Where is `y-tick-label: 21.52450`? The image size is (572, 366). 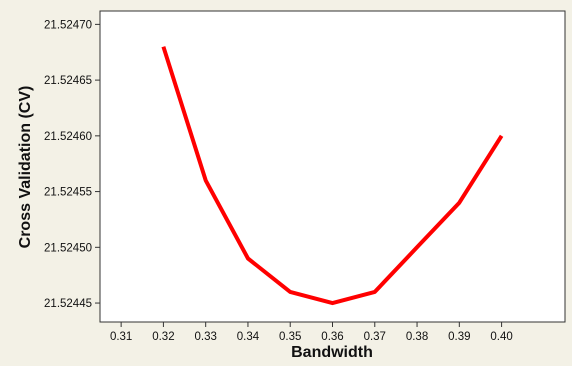
y-tick-label: 21.52450 is located at coordinates (68, 248).